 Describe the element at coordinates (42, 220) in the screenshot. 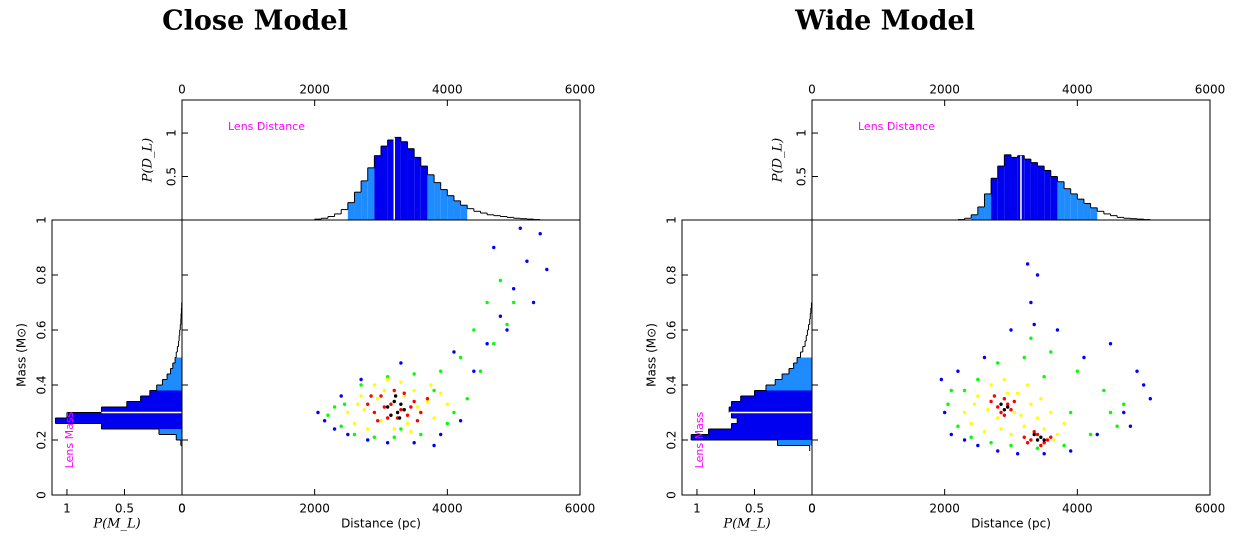

I see `y-tick-label: 1` at that location.